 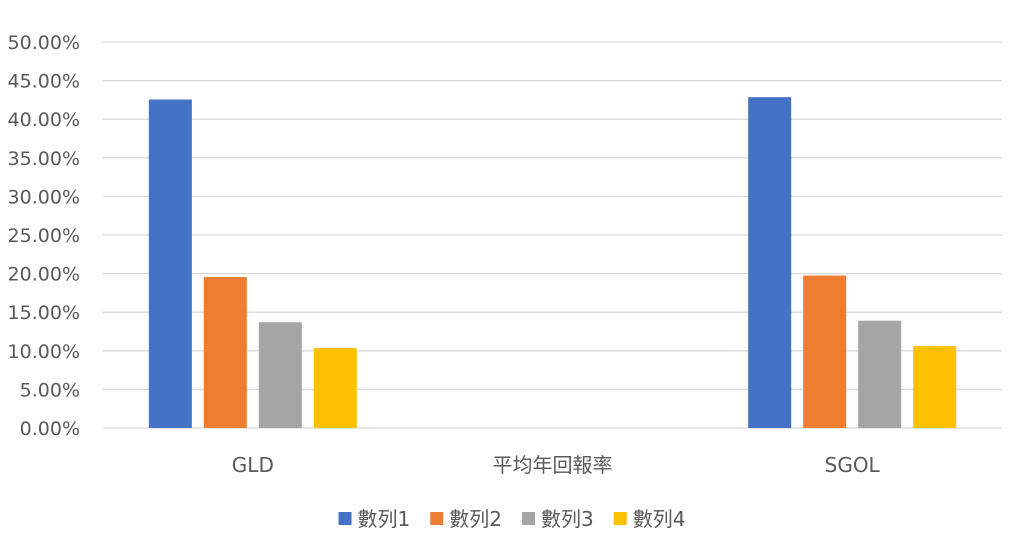 I want to click on y-tick-label: 0.00%, so click(x=50, y=429).